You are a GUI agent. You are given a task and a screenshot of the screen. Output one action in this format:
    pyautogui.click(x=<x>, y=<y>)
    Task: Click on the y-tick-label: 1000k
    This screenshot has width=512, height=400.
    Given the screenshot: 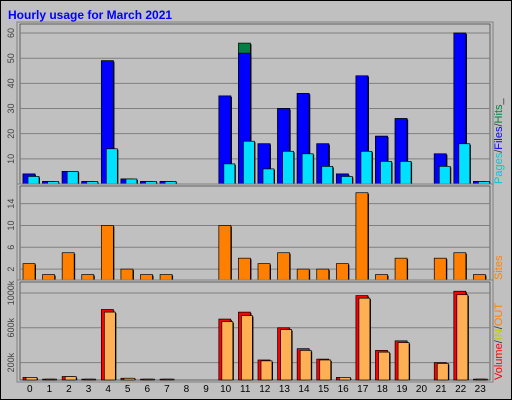 What is the action you would take?
    pyautogui.click(x=11, y=292)
    